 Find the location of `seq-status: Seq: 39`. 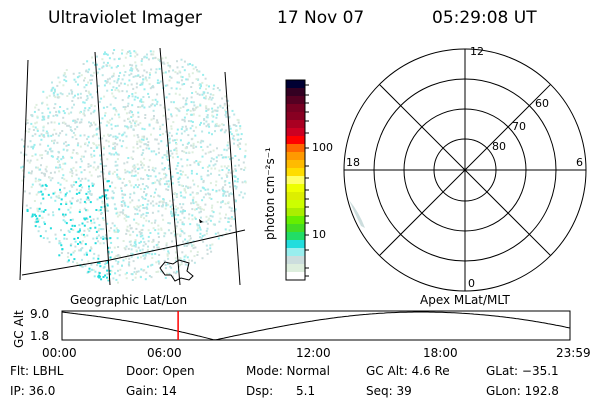

seq-status: Seq: 39 is located at coordinates (389, 391).